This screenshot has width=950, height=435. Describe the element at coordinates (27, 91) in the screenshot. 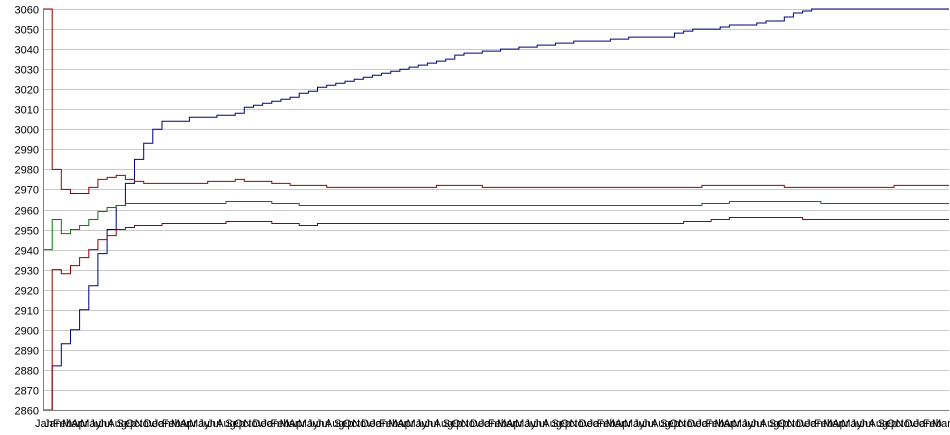

I see `y-tick-label: 3020` at that location.